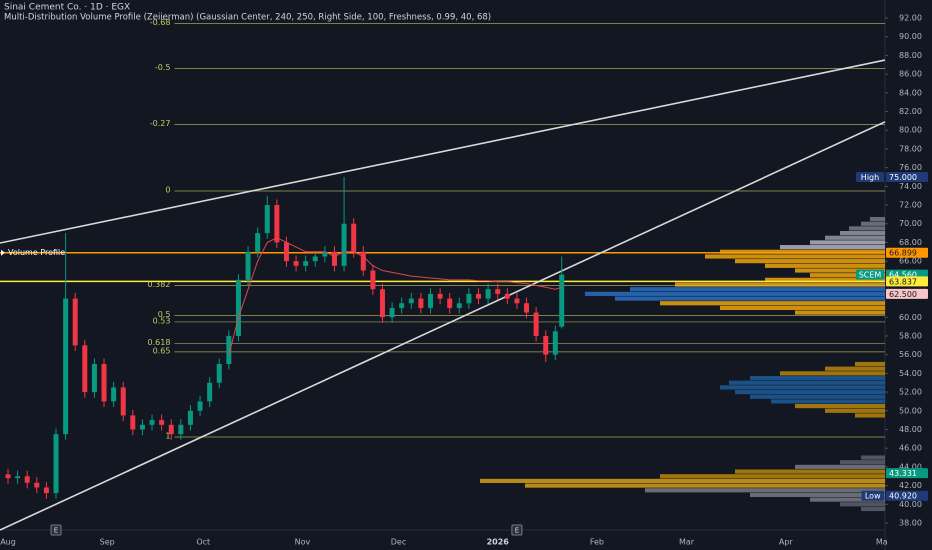  I want to click on profile-label: Volume Profile, so click(36, 252).